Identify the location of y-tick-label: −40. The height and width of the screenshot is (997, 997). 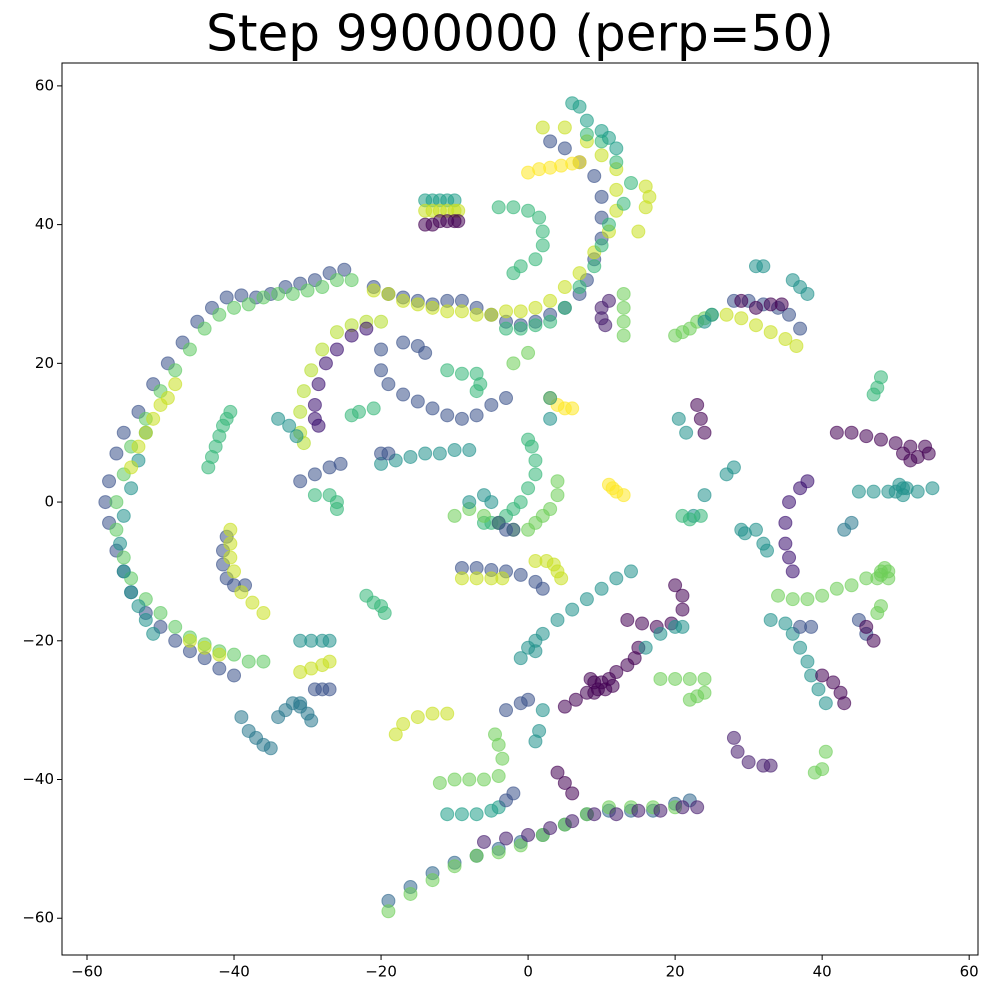
(38, 779).